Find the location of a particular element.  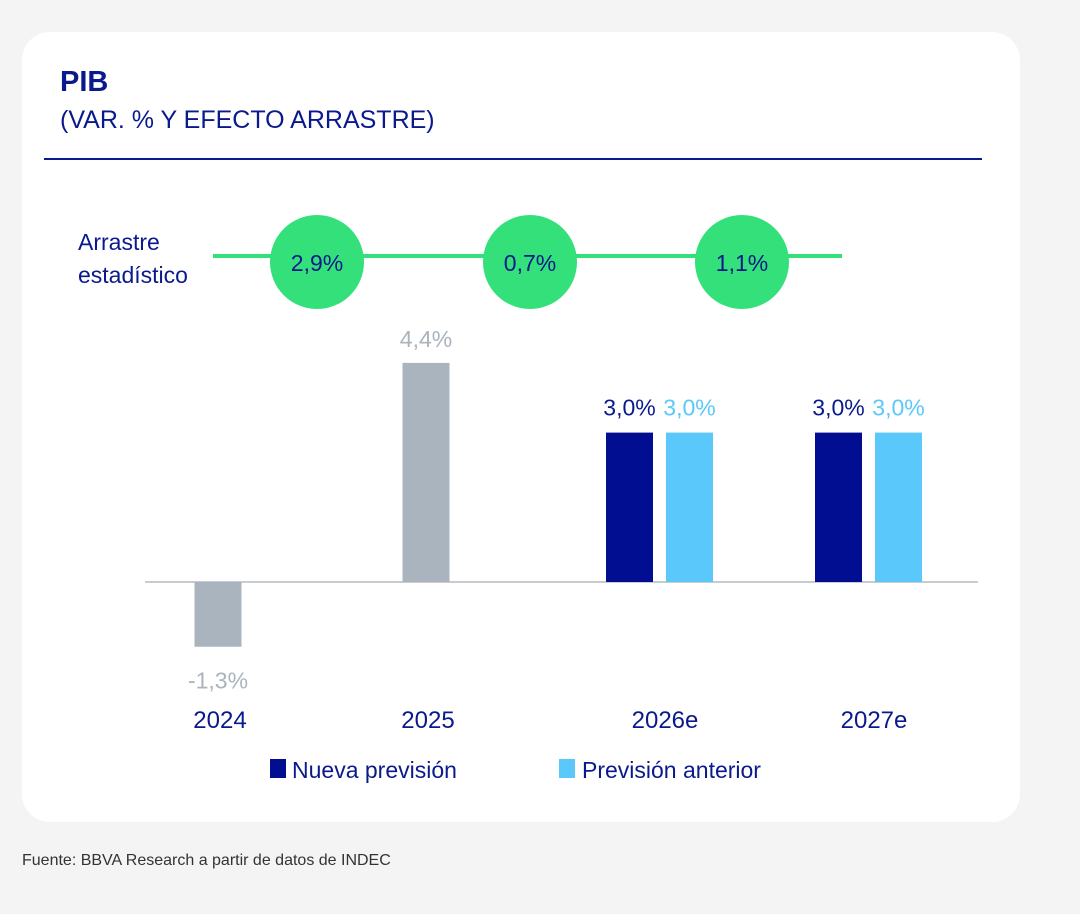

category-label-2025: 2025 is located at coordinates (427, 720).